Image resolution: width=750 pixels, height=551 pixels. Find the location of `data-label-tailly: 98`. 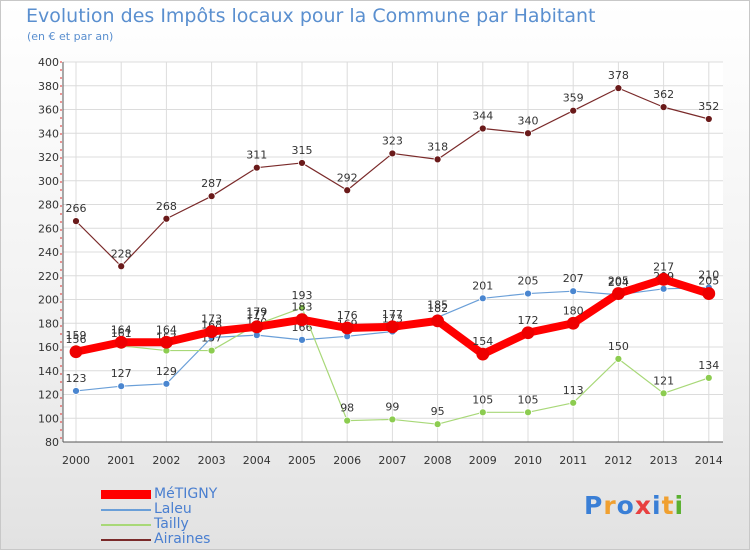

data-label-tailly: 98 is located at coordinates (347, 408).